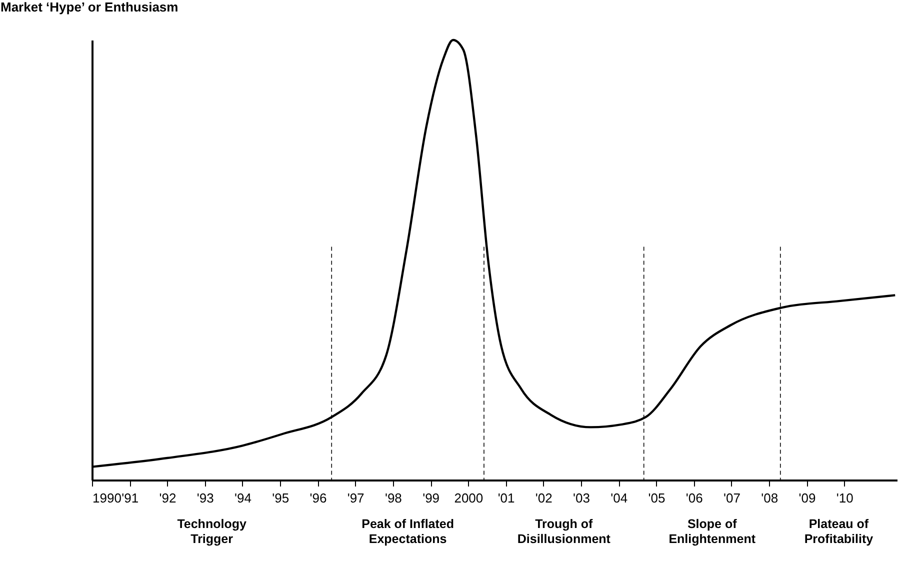 This screenshot has height=581, width=905. What do you see at coordinates (281, 498) in the screenshot?
I see `x-tick-label: '95` at bounding box center [281, 498].